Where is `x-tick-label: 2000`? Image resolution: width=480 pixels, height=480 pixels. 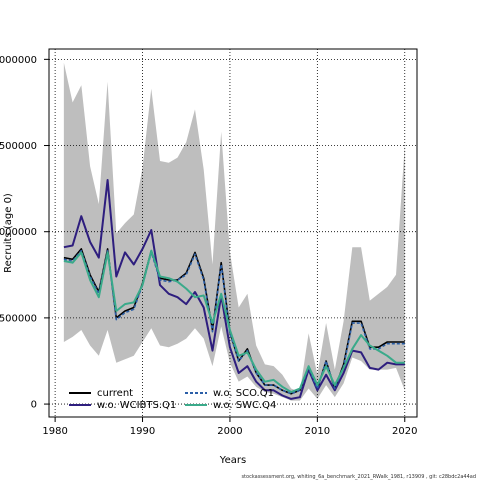
x-tick-label: 2000 is located at coordinates (229, 431).